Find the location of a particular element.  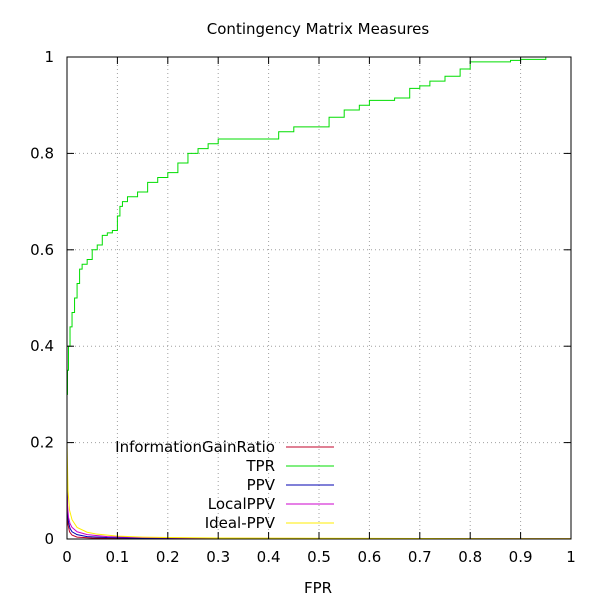

x-tick-label: 0.7 is located at coordinates (420, 557).